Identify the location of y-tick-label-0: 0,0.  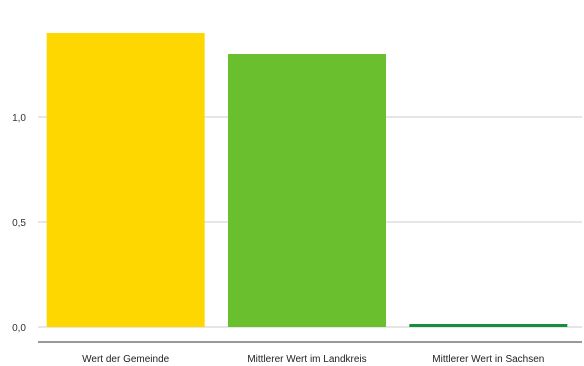
(19, 328).